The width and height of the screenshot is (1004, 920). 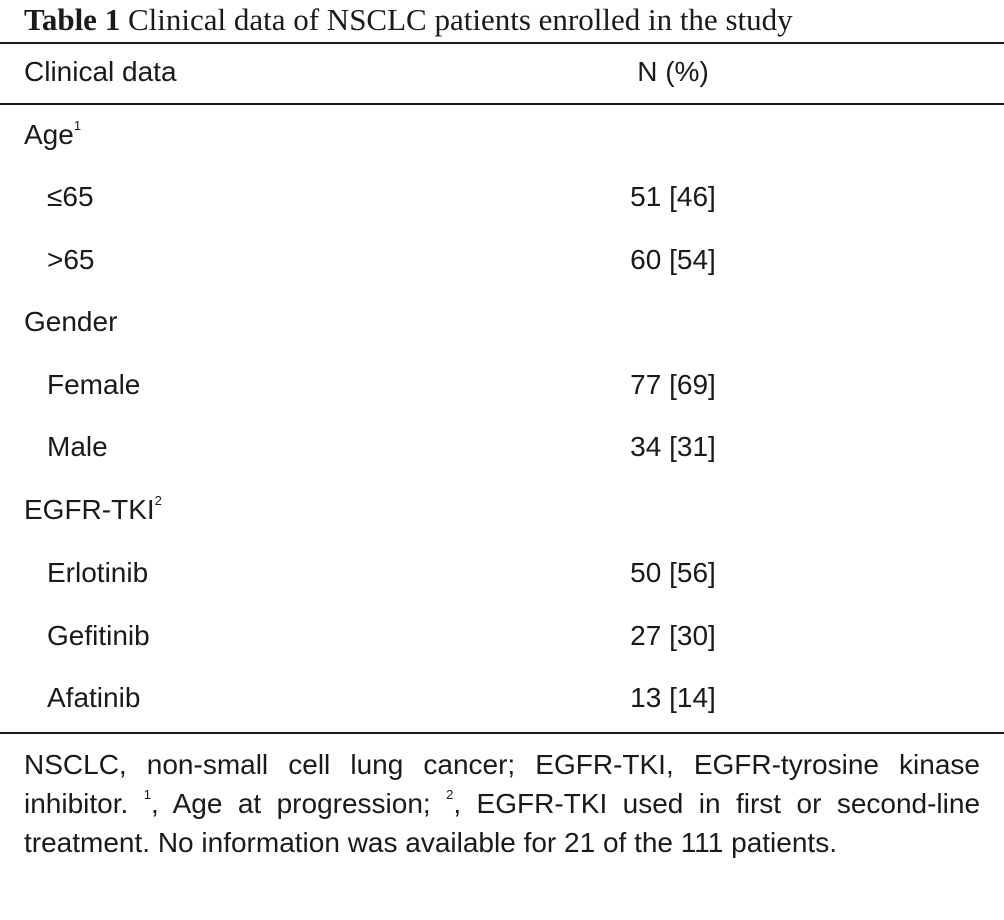 What do you see at coordinates (450, 794) in the screenshot?
I see `footnote-sup2: 2` at bounding box center [450, 794].